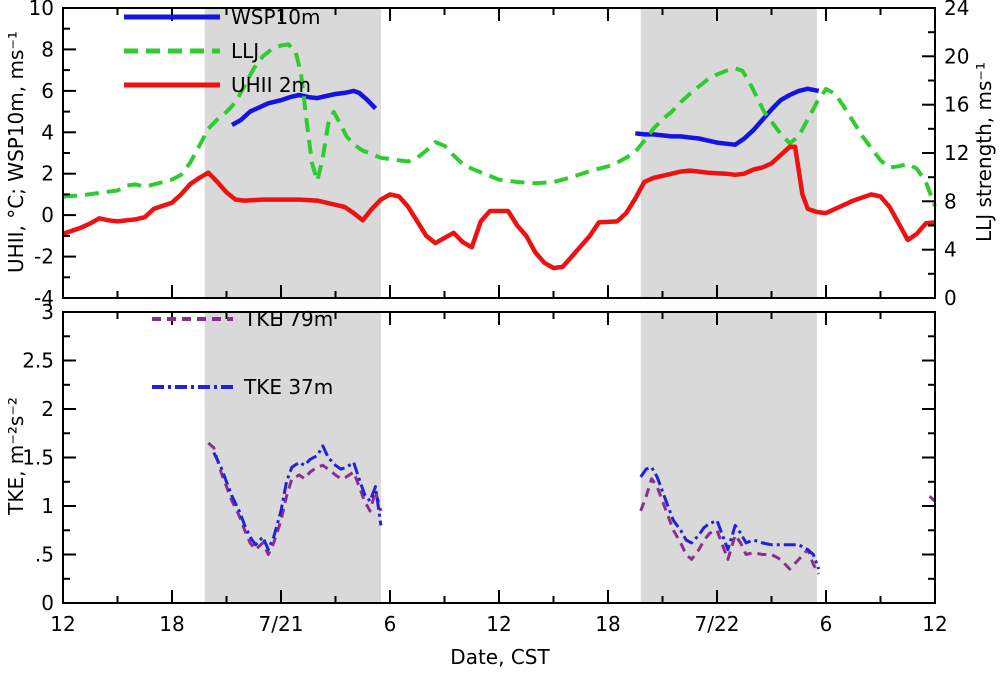 The width and height of the screenshot is (1000, 677). I want to click on uhii-line-sample-icon, so click(172, 85).